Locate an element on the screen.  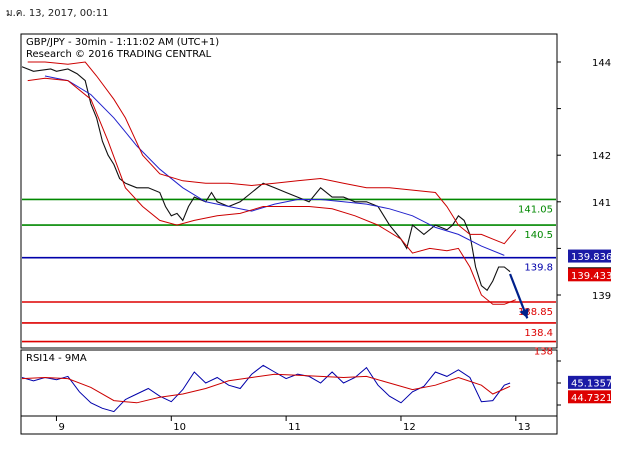
rsi-chart-layer: 45.1357 44.7321 is located at coordinates (316, 386).